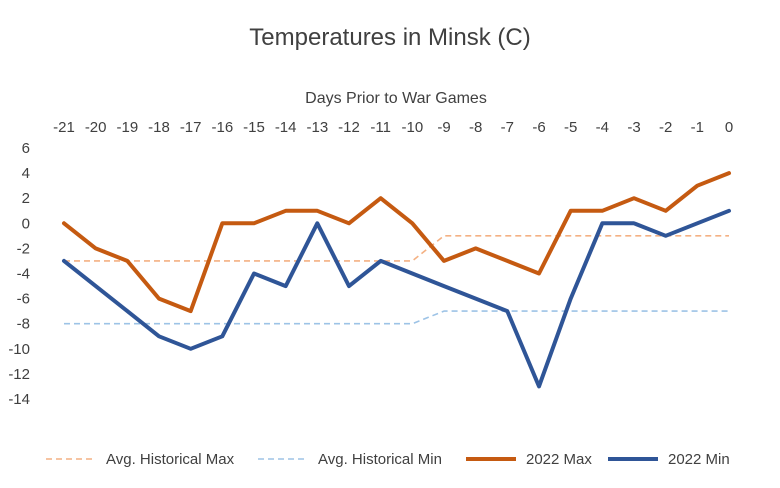 The width and height of the screenshot is (780, 488). Describe the element at coordinates (349, 127) in the screenshot. I see `x-tick-label: -12` at that location.